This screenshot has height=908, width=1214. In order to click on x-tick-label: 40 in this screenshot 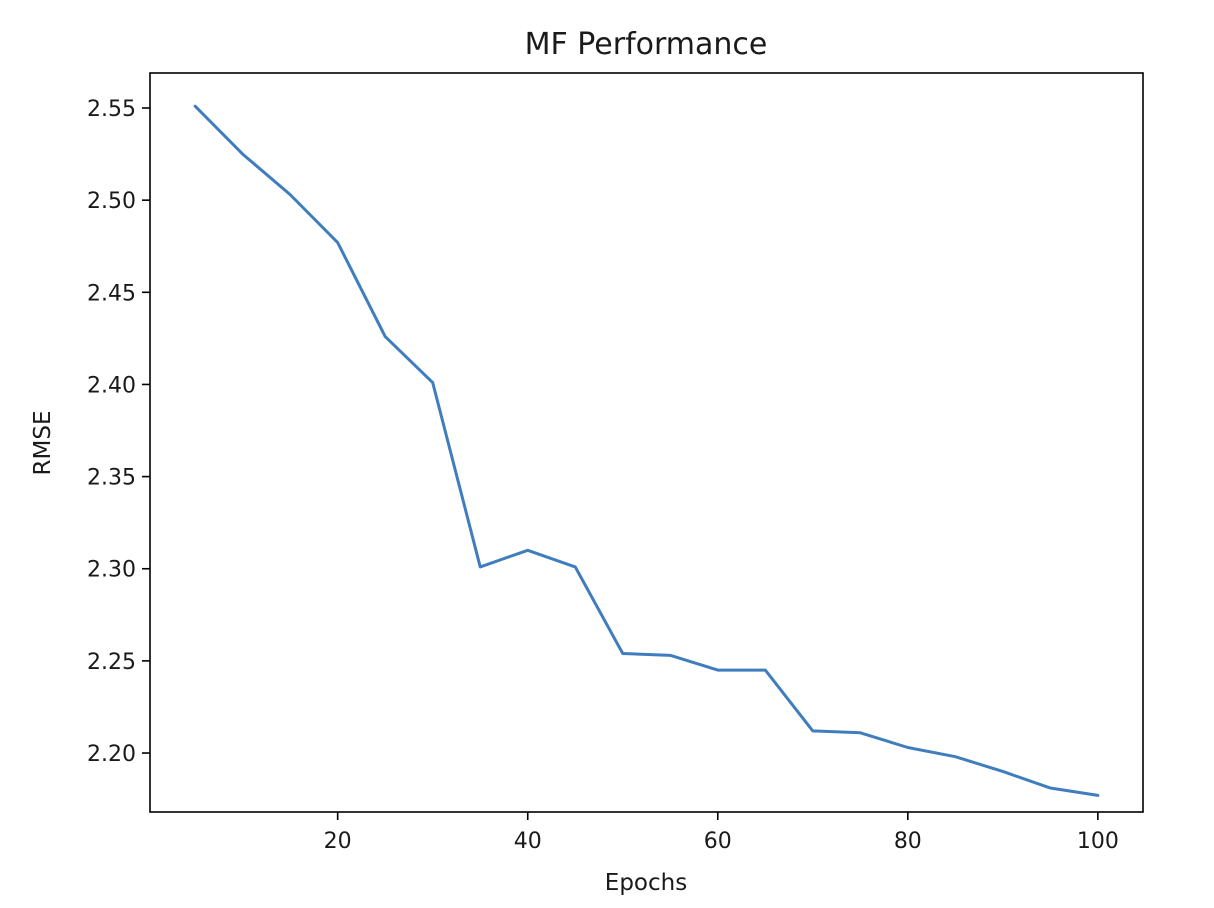, I will do `click(528, 841)`.